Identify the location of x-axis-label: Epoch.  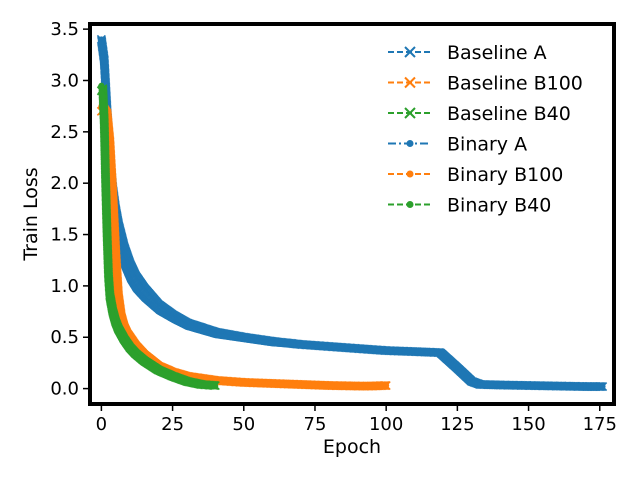
(352, 447).